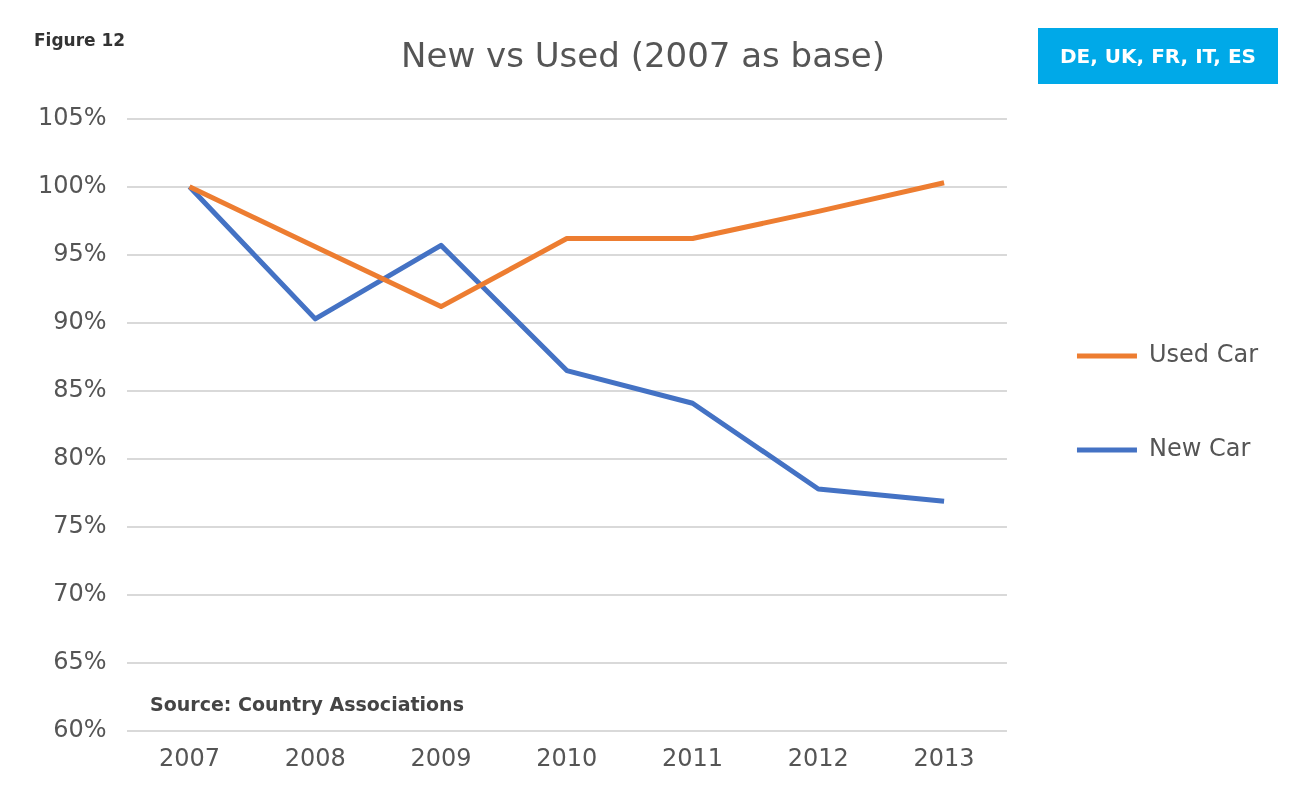  Describe the element at coordinates (80, 593) in the screenshot. I see `y-tick-label: 70%` at that location.